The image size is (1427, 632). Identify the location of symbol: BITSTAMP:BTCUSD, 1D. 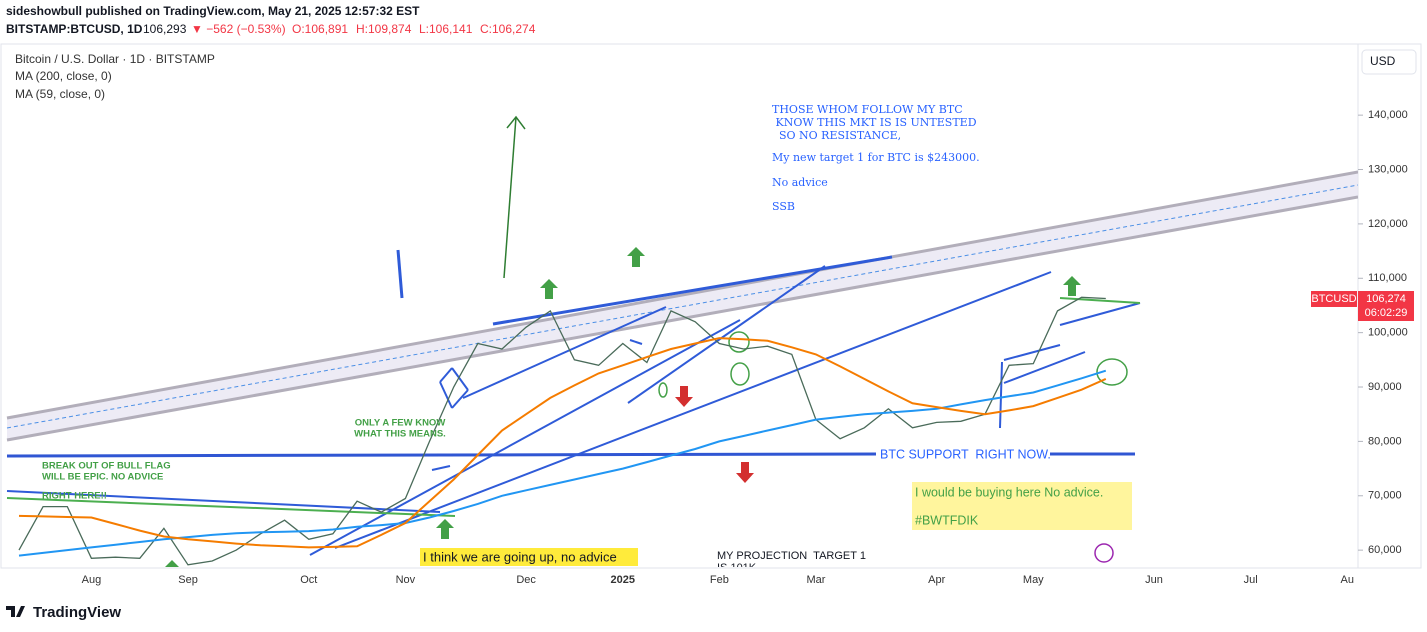
(74, 29).